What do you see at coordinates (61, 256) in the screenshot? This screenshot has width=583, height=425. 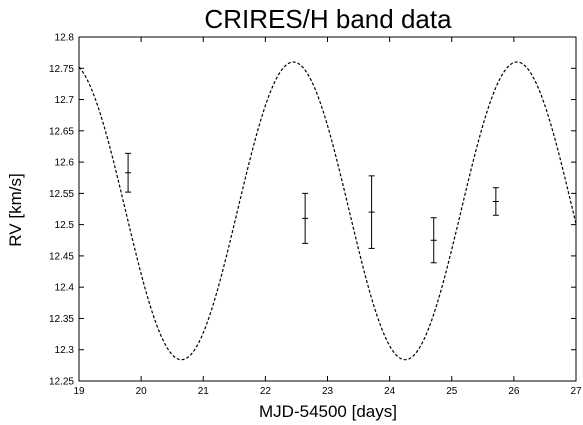 I see `y-tick-label: 12.45` at bounding box center [61, 256].